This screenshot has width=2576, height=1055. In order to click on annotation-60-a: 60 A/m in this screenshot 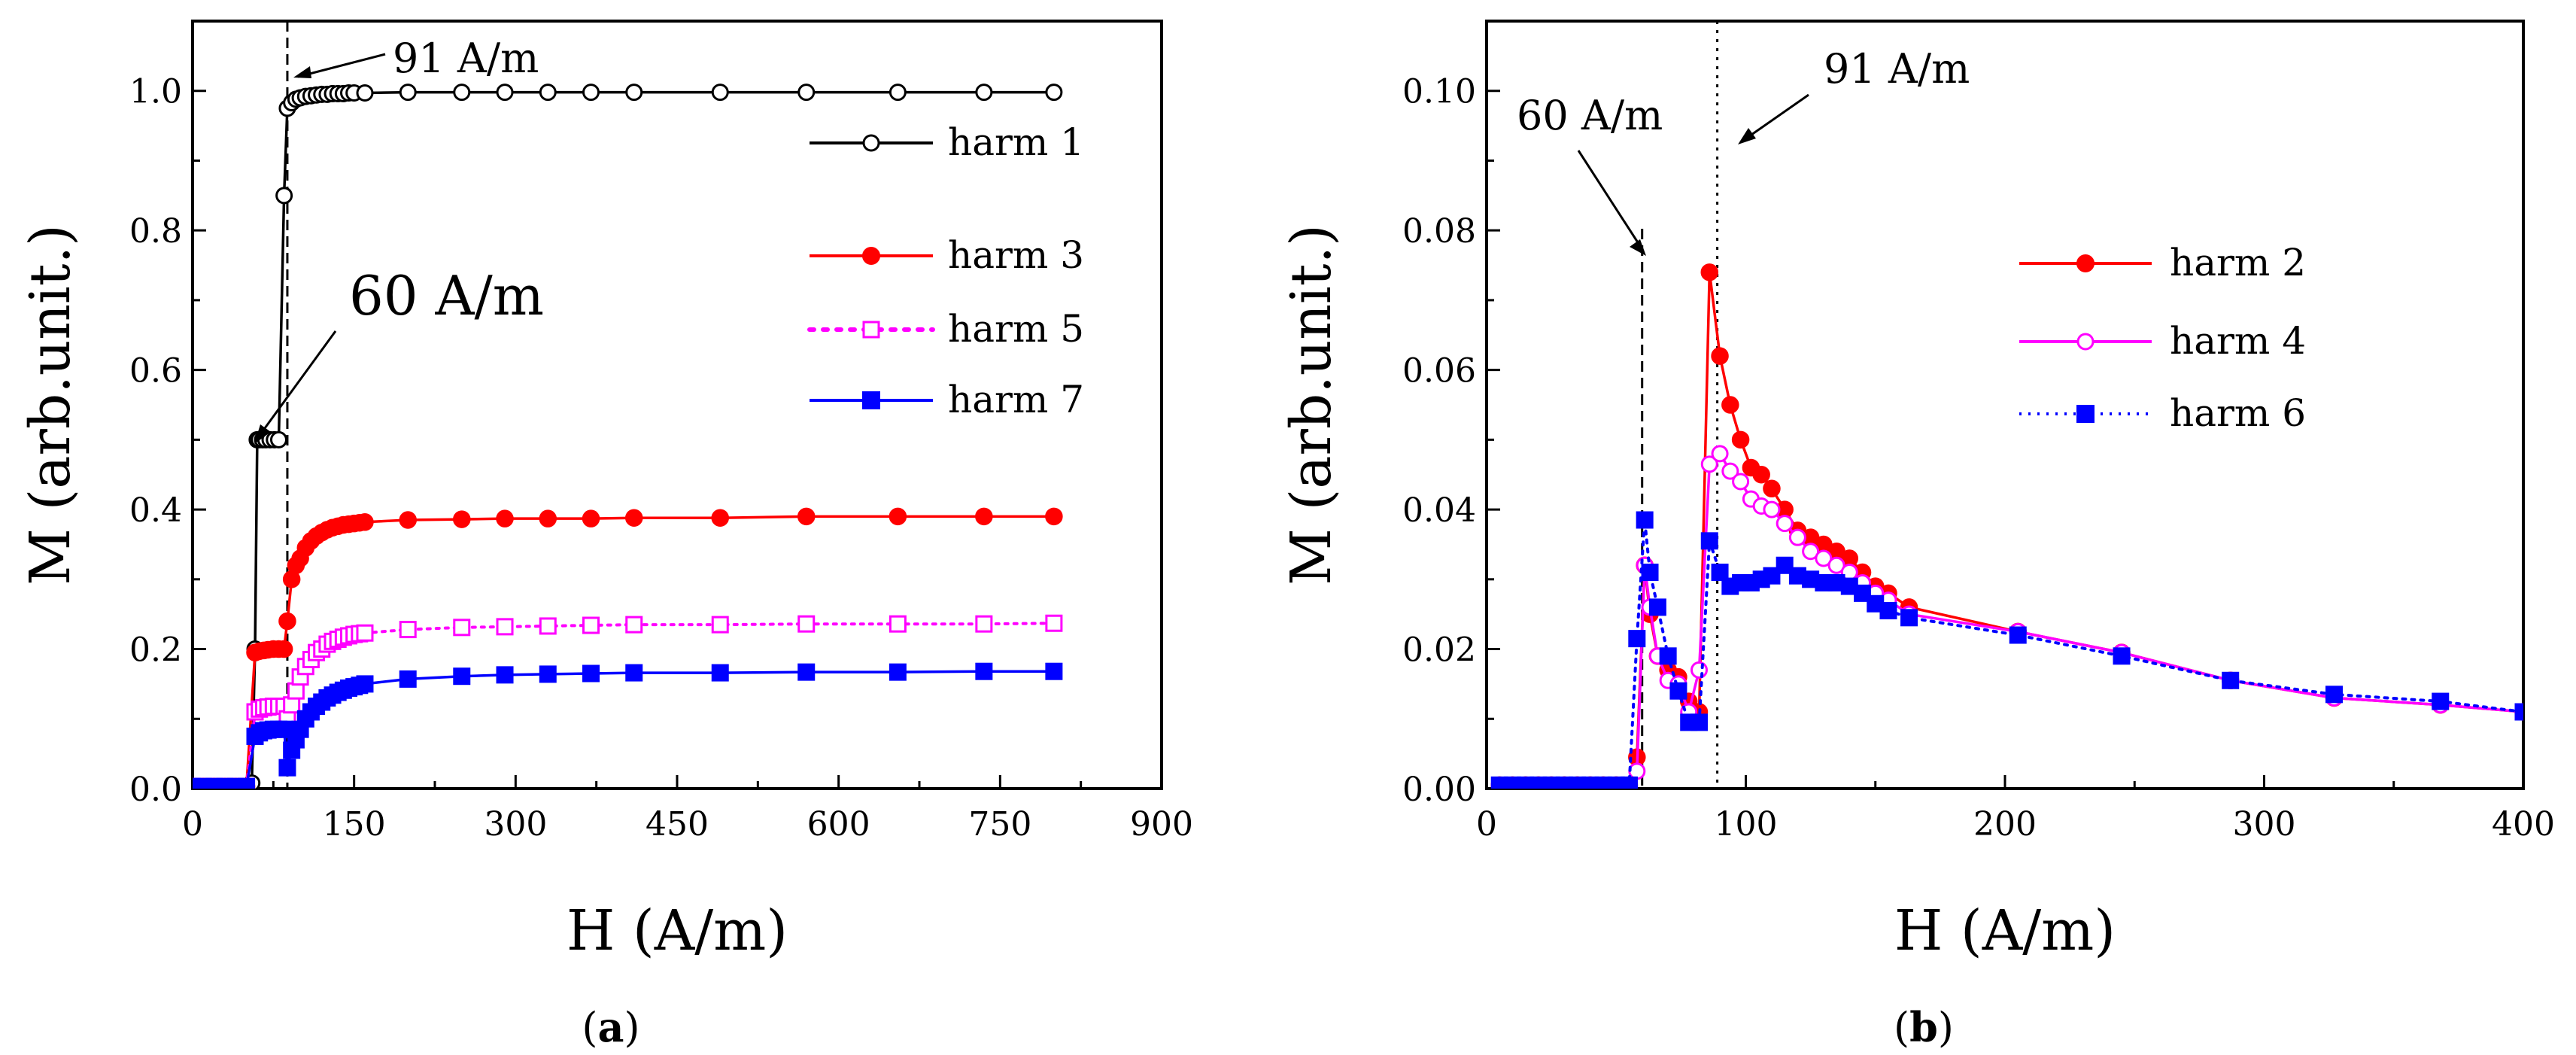, I will do `click(272, 222)`.